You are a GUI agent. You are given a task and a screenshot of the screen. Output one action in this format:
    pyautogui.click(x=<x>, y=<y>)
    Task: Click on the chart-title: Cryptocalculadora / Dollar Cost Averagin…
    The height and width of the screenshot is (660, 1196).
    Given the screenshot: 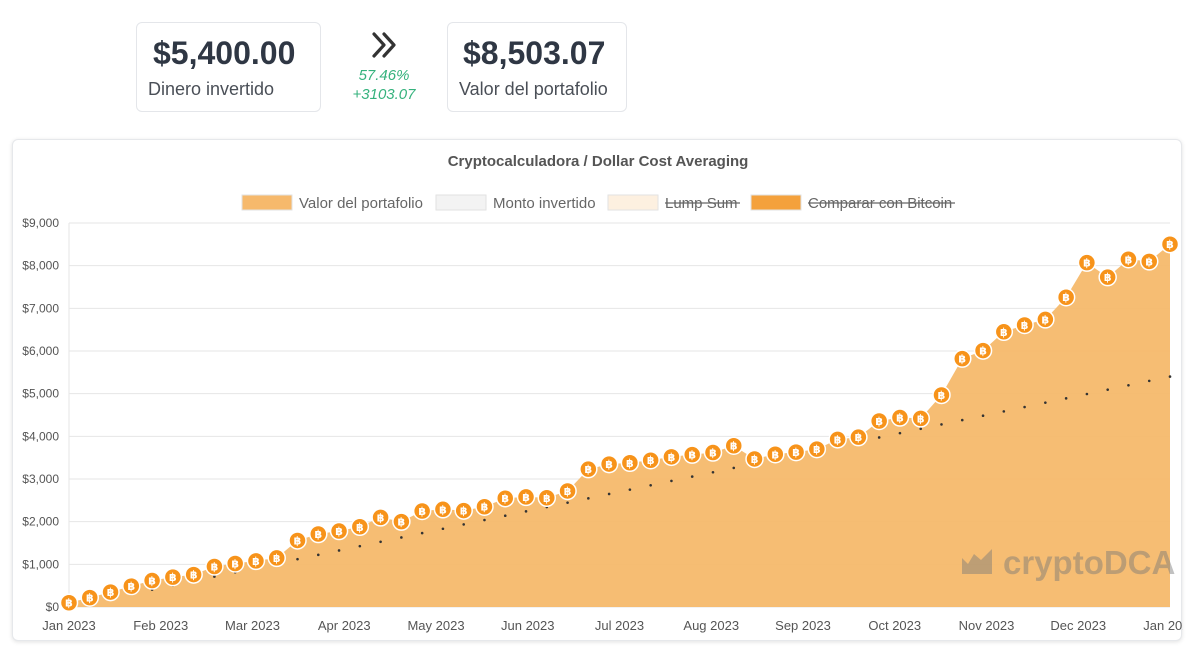 What is the action you would take?
    pyautogui.click(x=598, y=161)
    